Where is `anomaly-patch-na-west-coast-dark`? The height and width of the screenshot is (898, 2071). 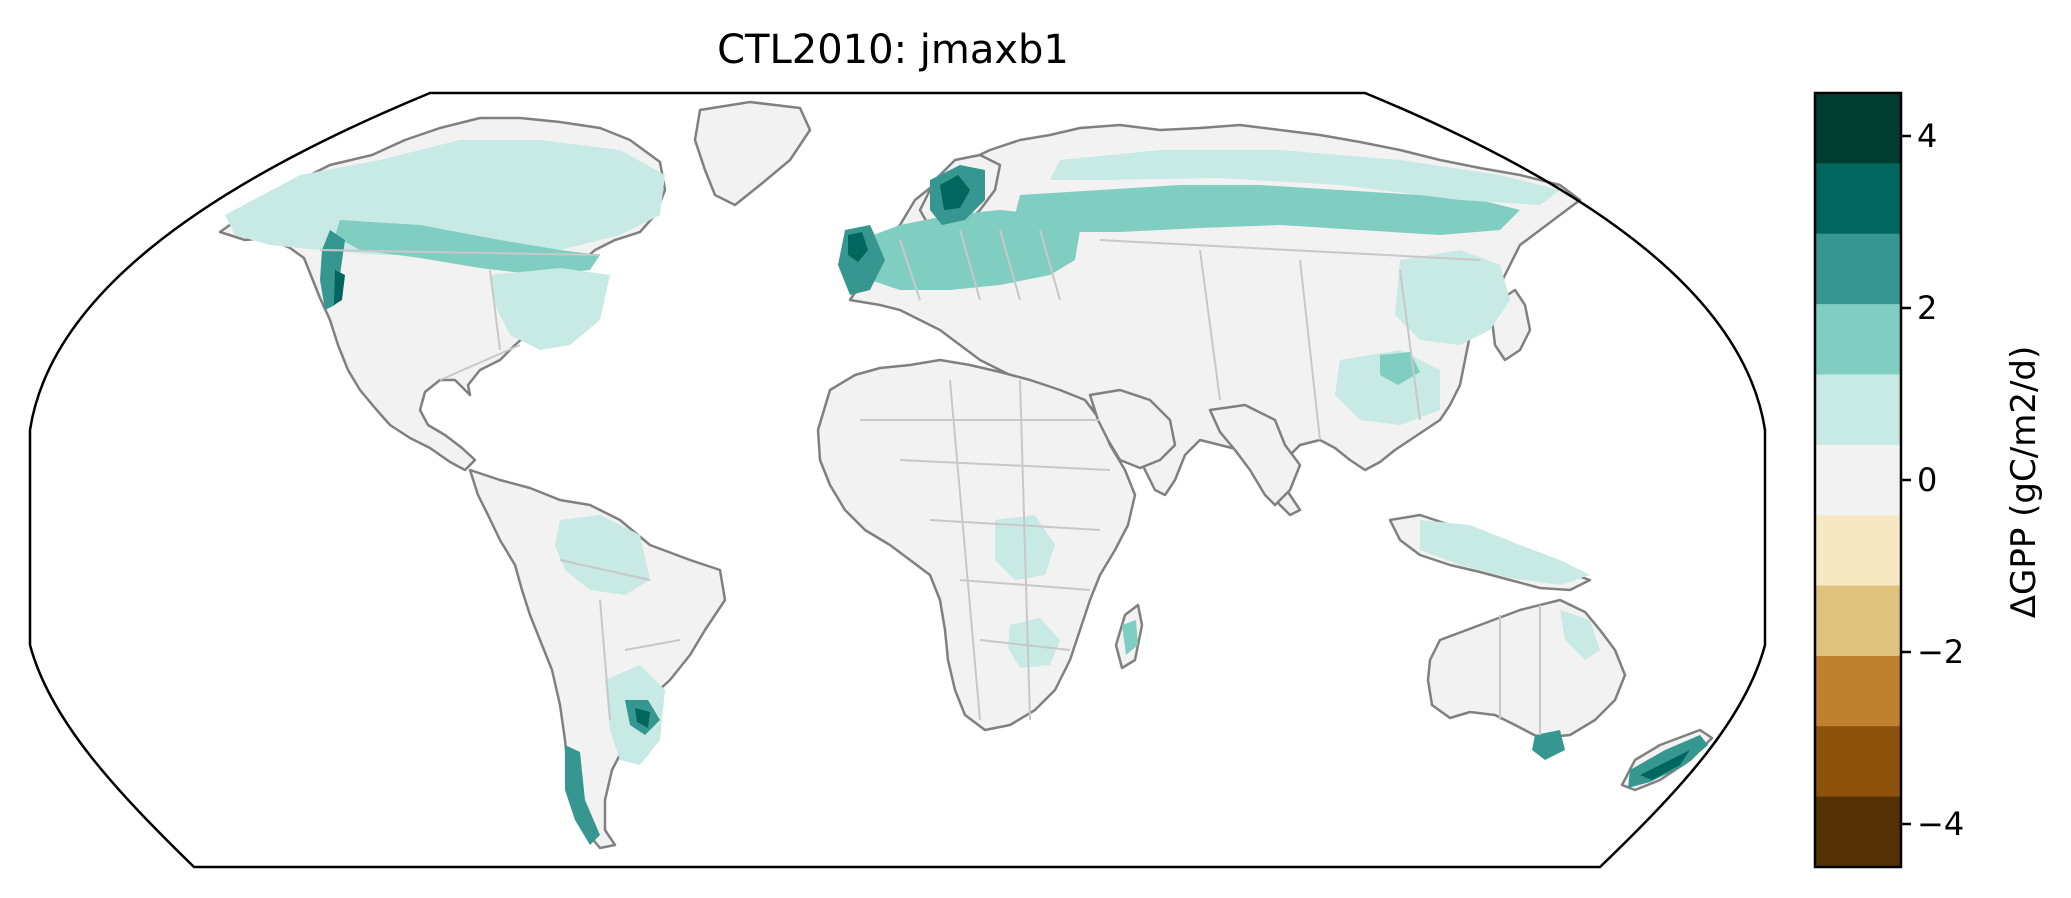 anomaly-patch-na-west-coast-dark is located at coordinates (339, 287).